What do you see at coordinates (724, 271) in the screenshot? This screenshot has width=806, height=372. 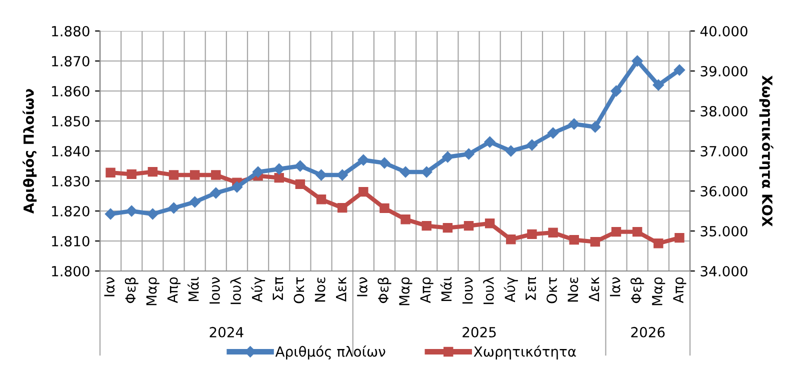 I see `y2-tick-label: 34.000` at bounding box center [724, 271].